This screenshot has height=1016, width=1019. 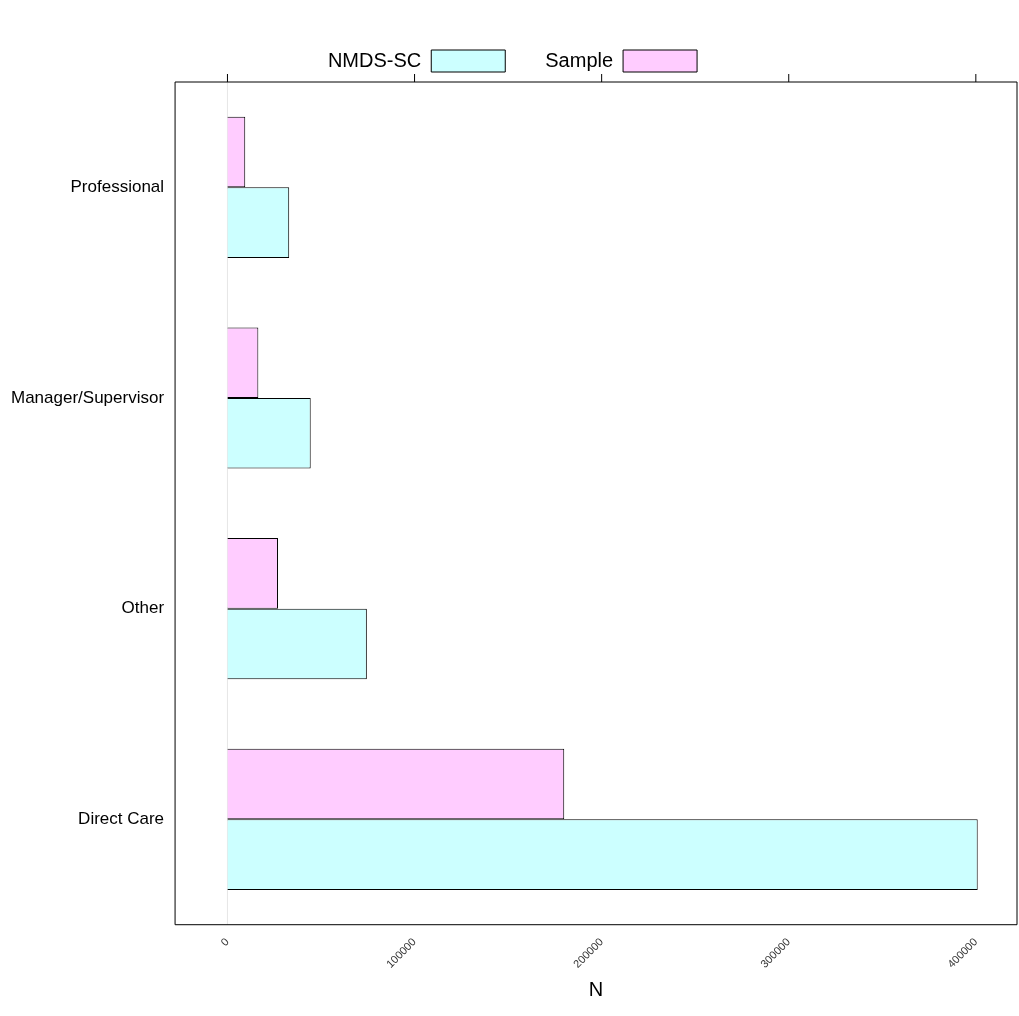 I want to click on legend-label: Sample, so click(x=579, y=59).